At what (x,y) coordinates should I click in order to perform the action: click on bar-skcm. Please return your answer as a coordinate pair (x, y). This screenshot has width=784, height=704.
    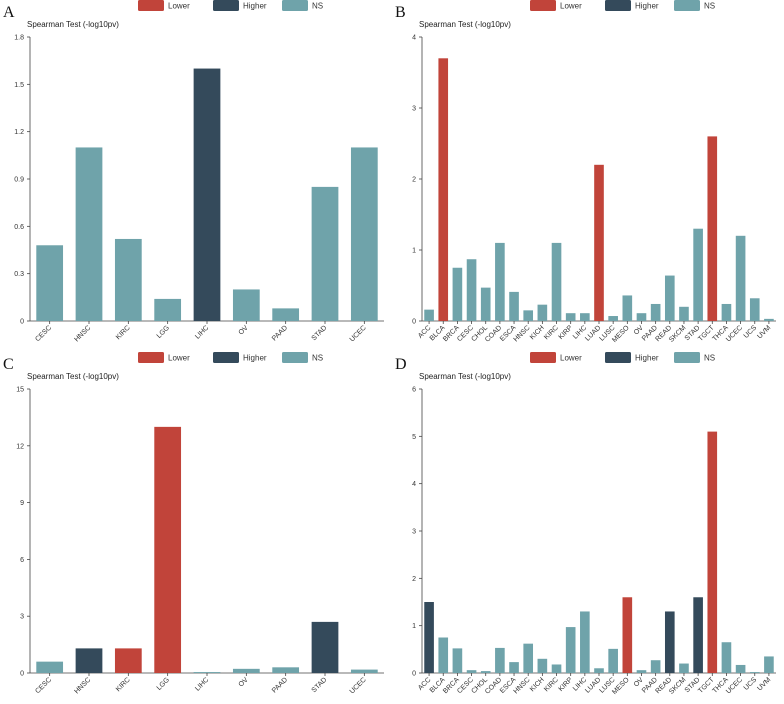
    Looking at the image, I should click on (684, 313).